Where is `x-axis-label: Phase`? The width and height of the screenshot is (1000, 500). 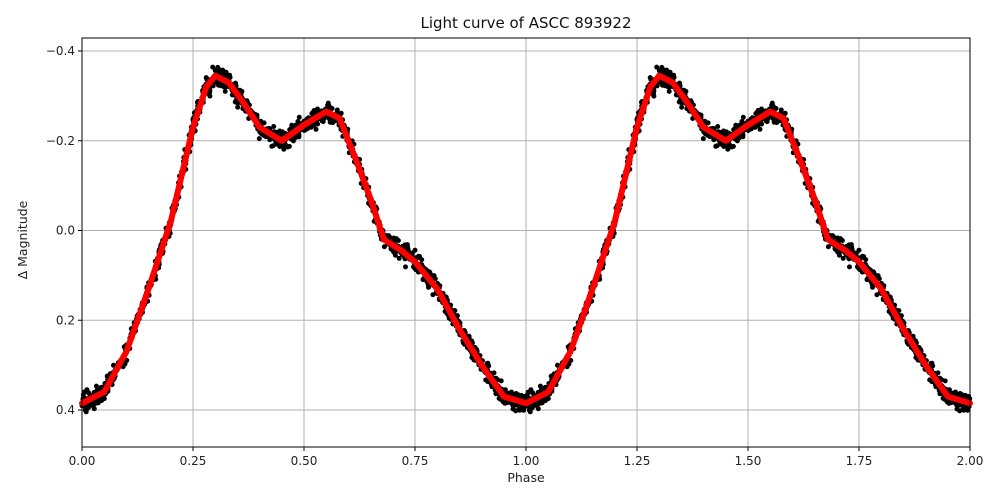 x-axis-label: Phase is located at coordinates (526, 477).